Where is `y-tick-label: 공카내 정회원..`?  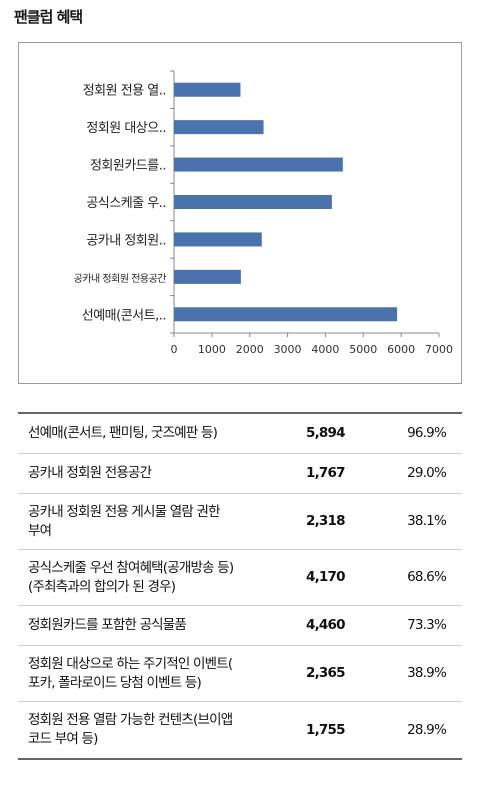
y-tick-label: 공카내 정회원.. is located at coordinates (126, 240).